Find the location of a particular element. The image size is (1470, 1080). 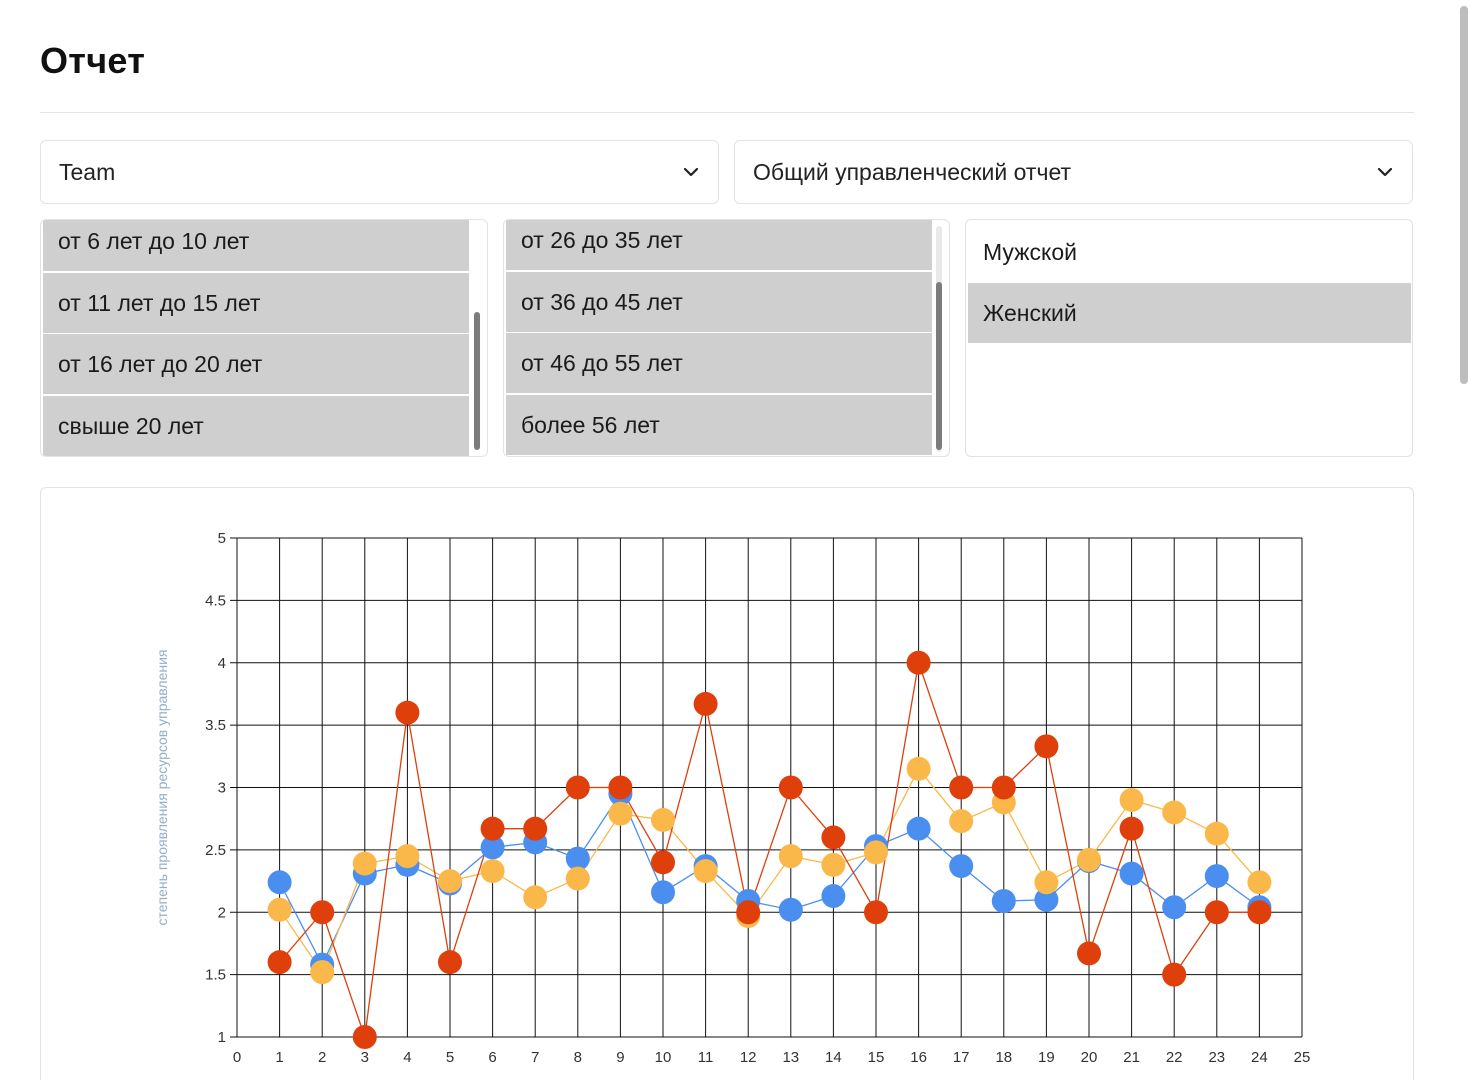

gender-listbox: Мужской Женский is located at coordinates (1189, 338).